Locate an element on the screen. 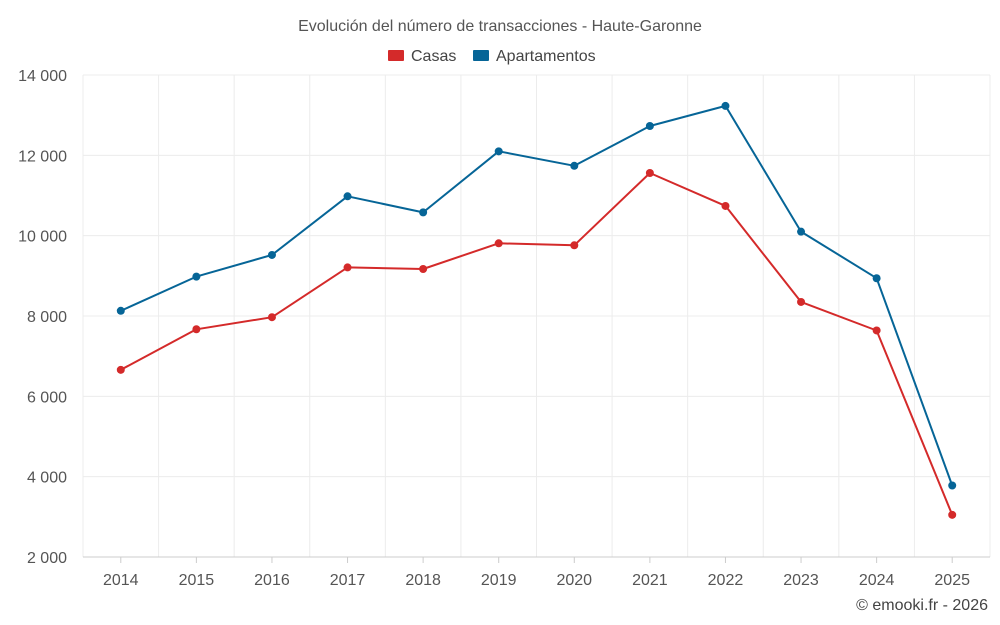  y-tick-label: 14 000 is located at coordinates (42, 76).